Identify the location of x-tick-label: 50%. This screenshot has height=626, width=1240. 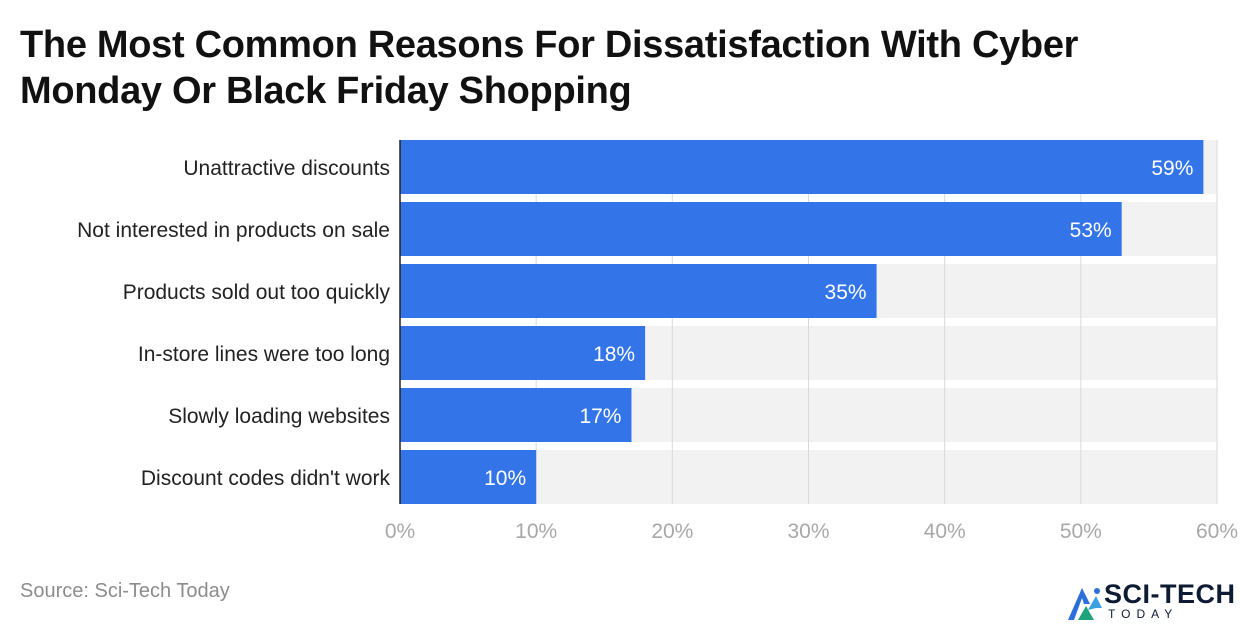
(1081, 531).